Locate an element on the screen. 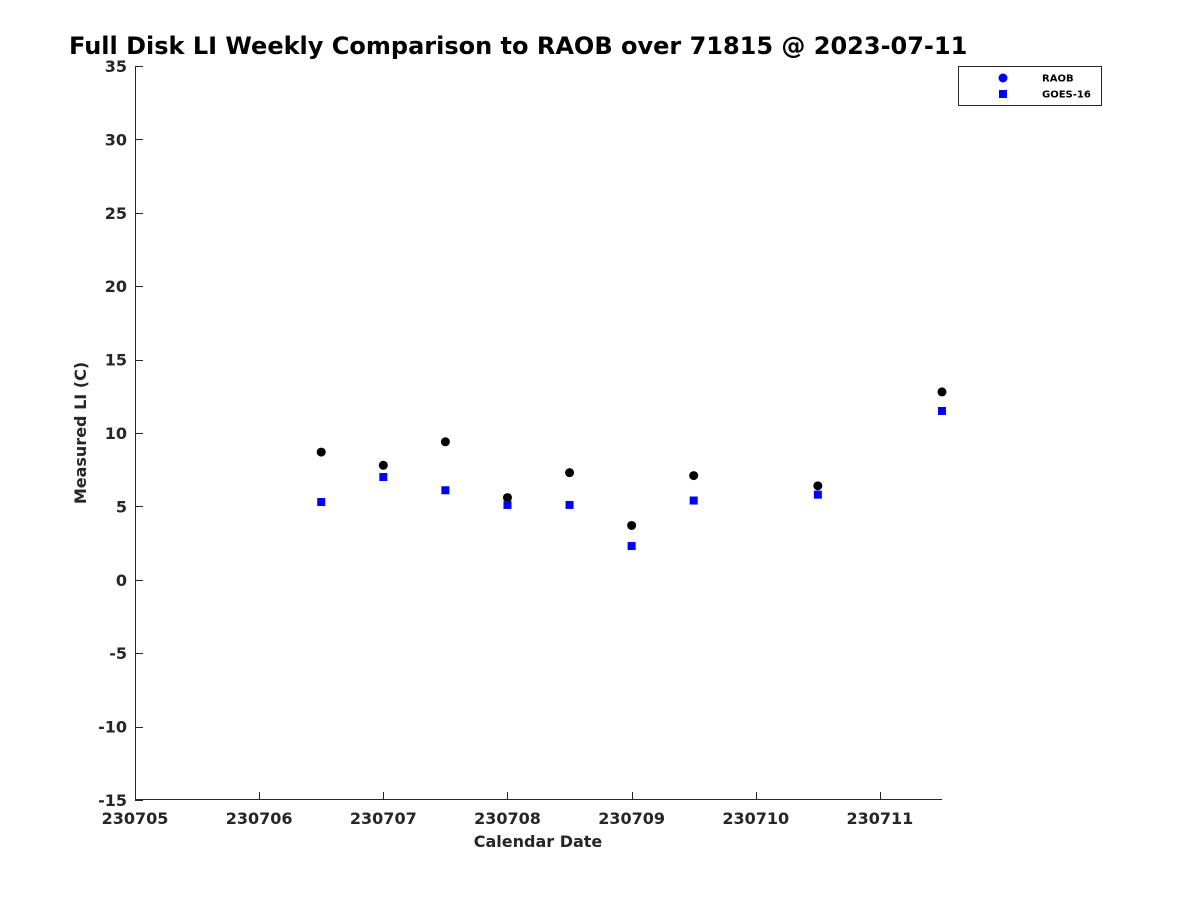 Image resolution: width=1200 pixels, height=900 pixels. y-tick-label: 20 is located at coordinates (116, 286).